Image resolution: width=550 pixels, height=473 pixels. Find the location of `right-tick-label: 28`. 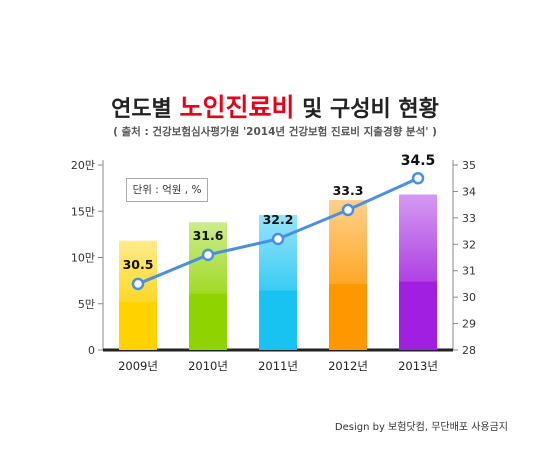

right-tick-label: 28 is located at coordinates (469, 350).